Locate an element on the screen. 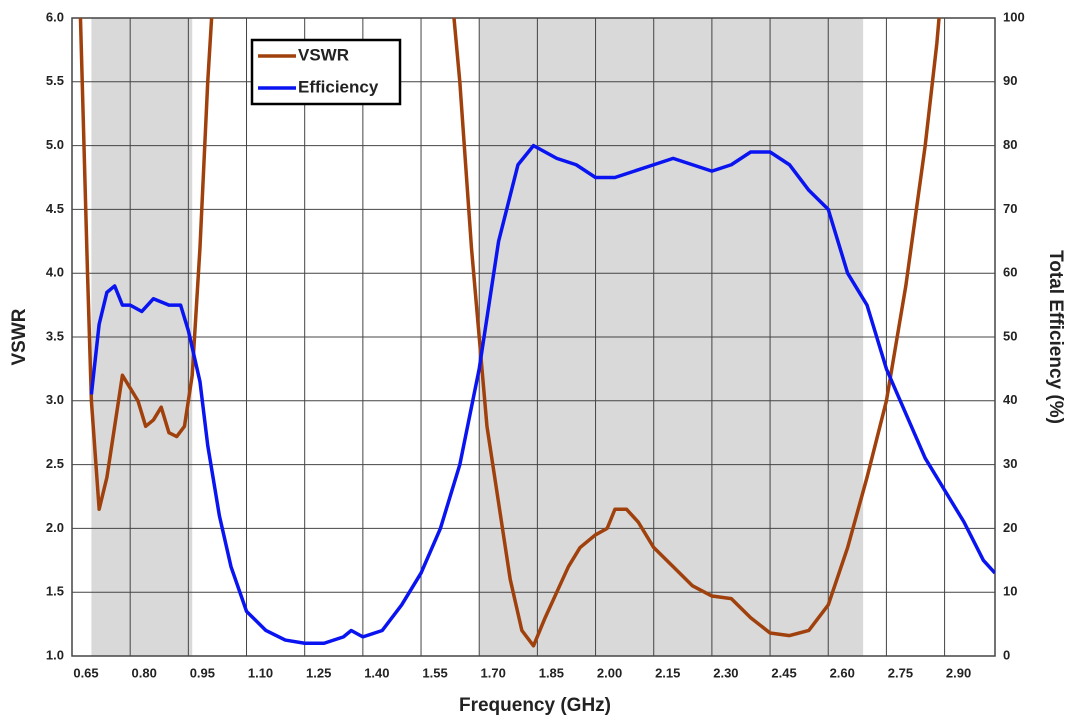 Image resolution: width=1070 pixels, height=722 pixels. y2-tick-label: 0 is located at coordinates (1006, 654).